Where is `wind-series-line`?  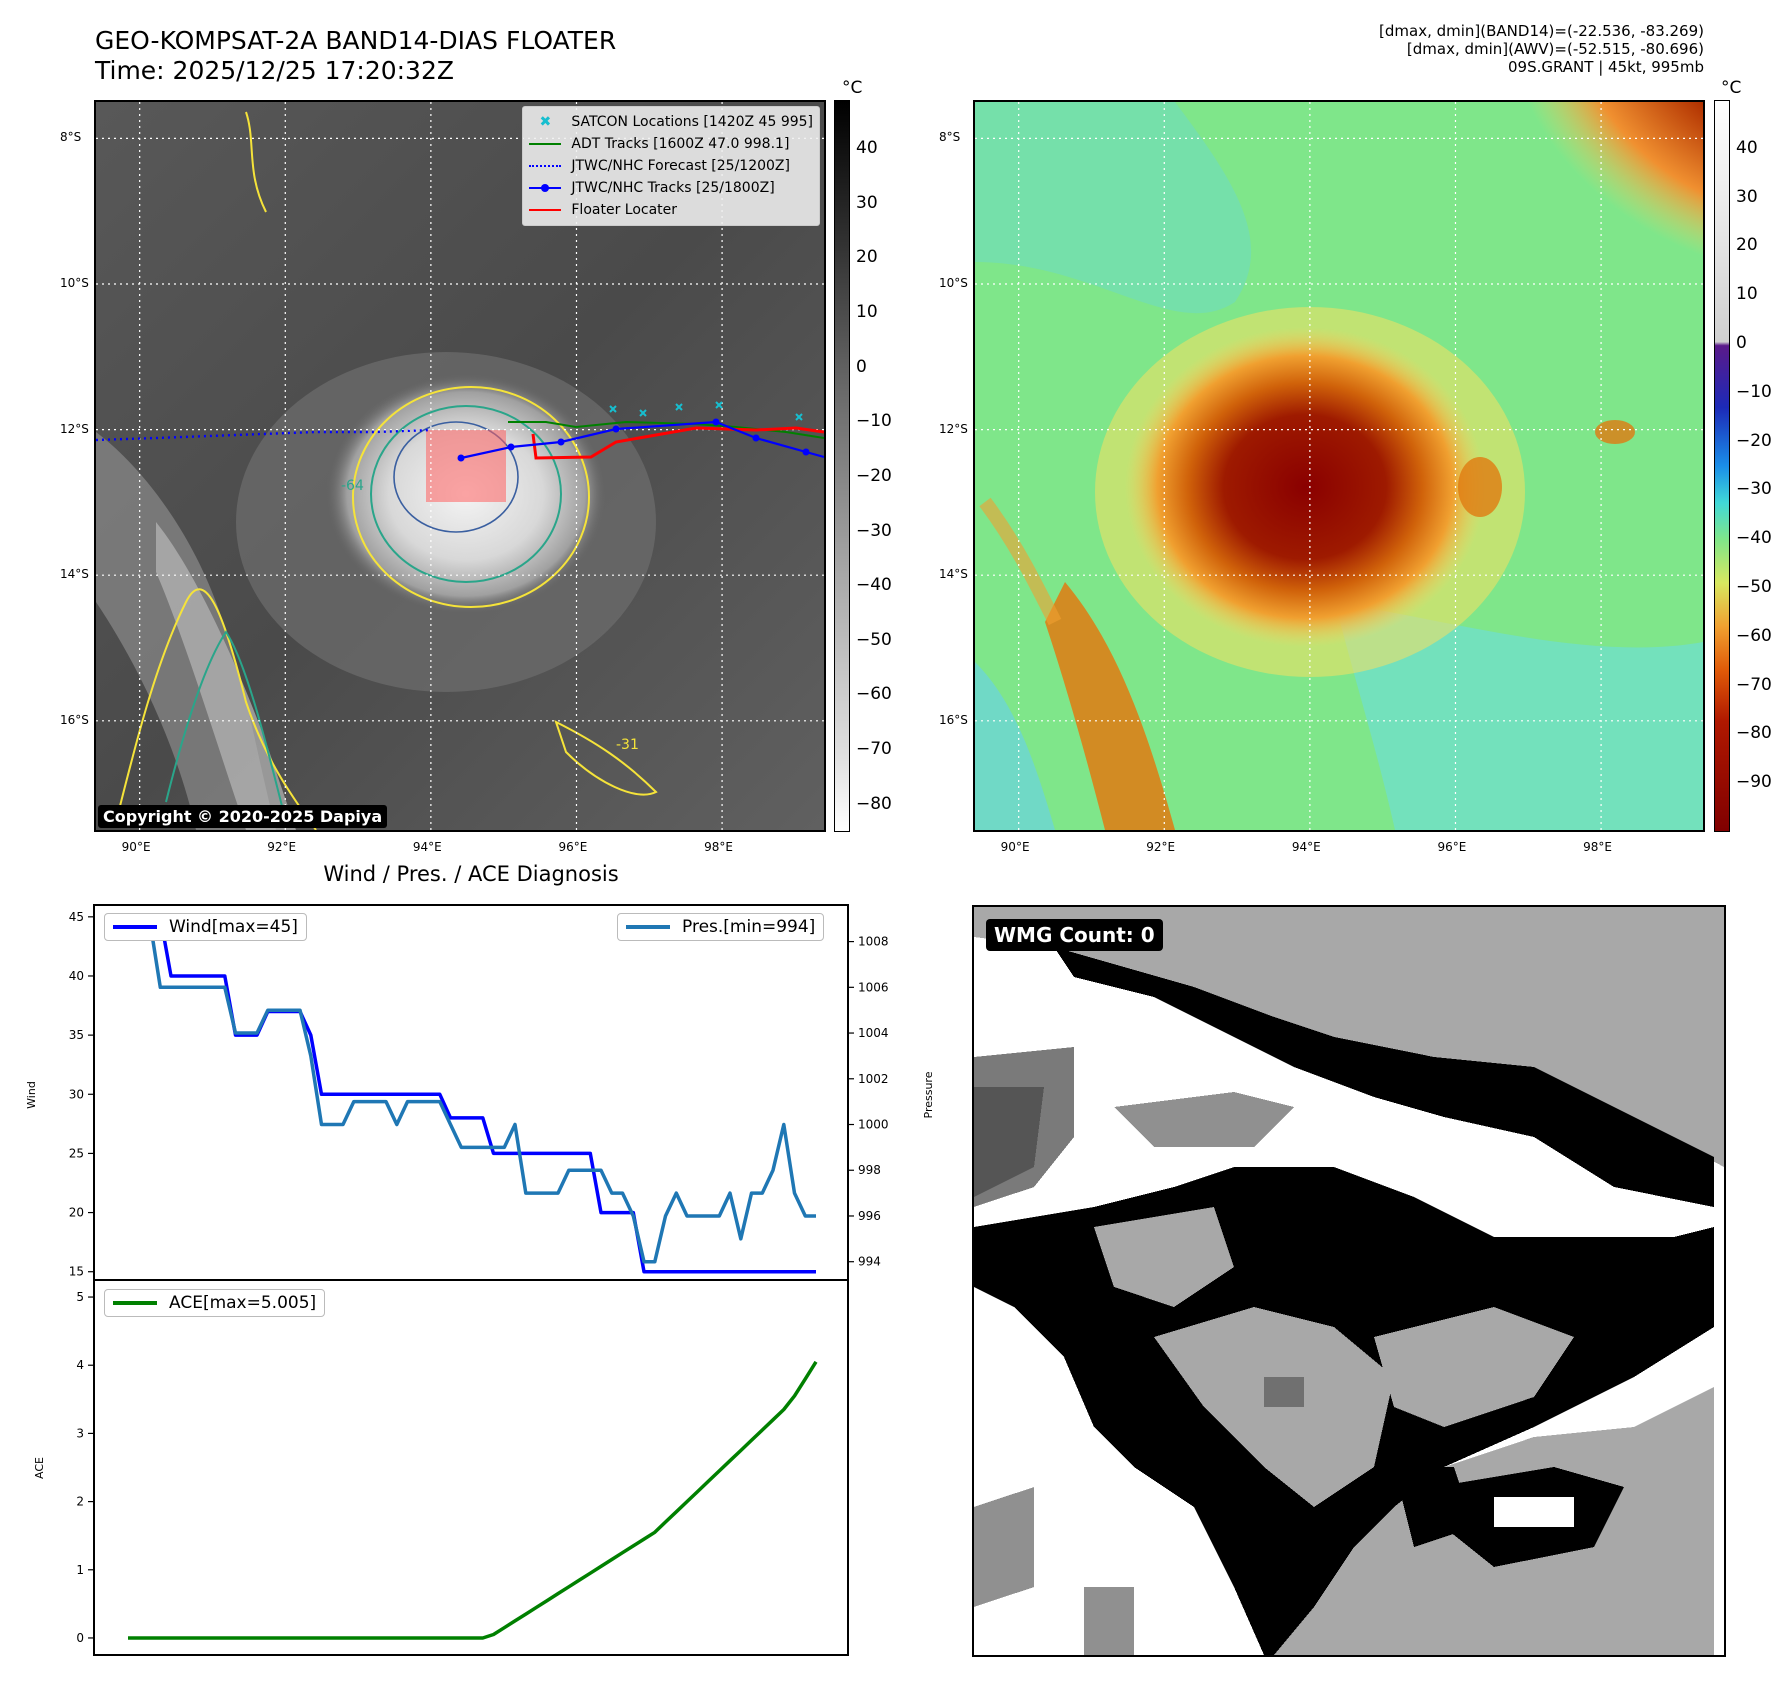
wind-series-line is located at coordinates (472, 1094).